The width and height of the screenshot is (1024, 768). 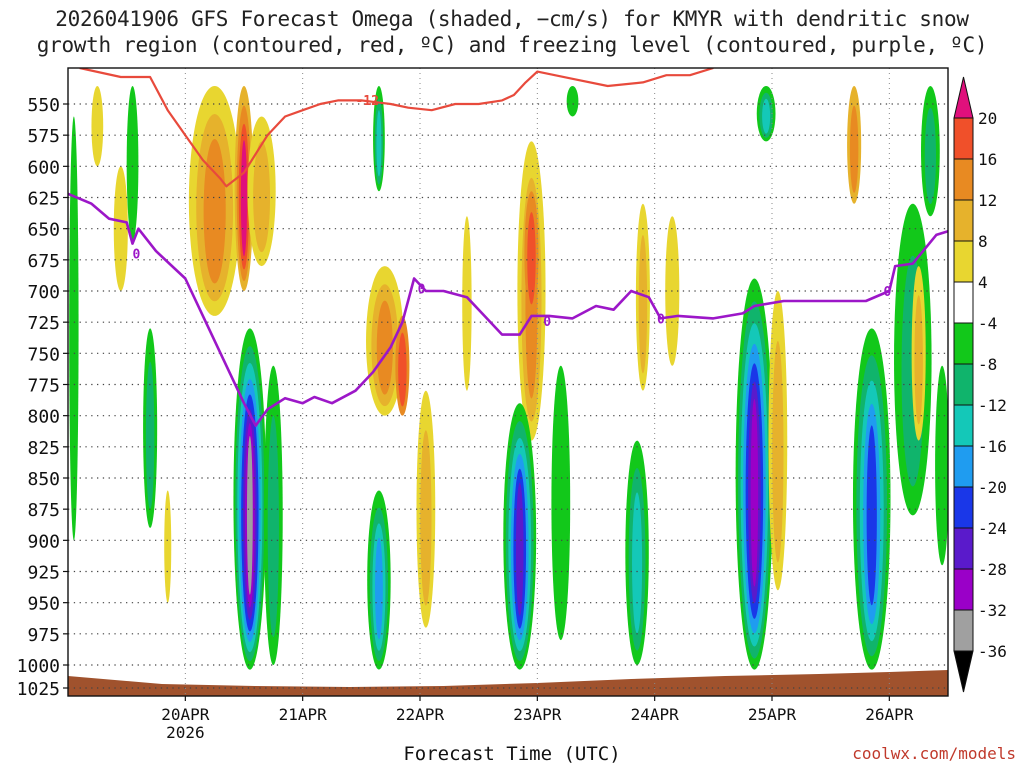 I want to click on y-tick-label-825: 825, so click(x=43, y=448).